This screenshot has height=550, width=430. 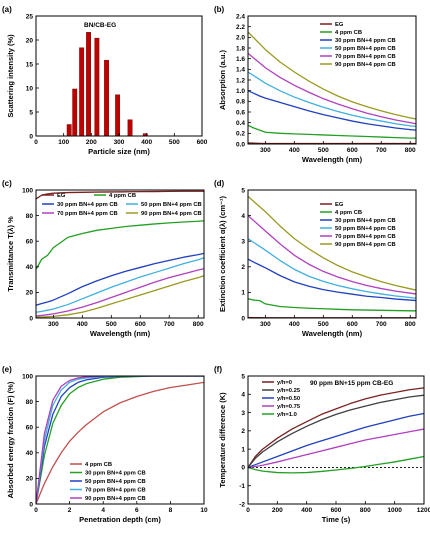 I want to click on y-tick-label: 80, so click(x=30, y=216).